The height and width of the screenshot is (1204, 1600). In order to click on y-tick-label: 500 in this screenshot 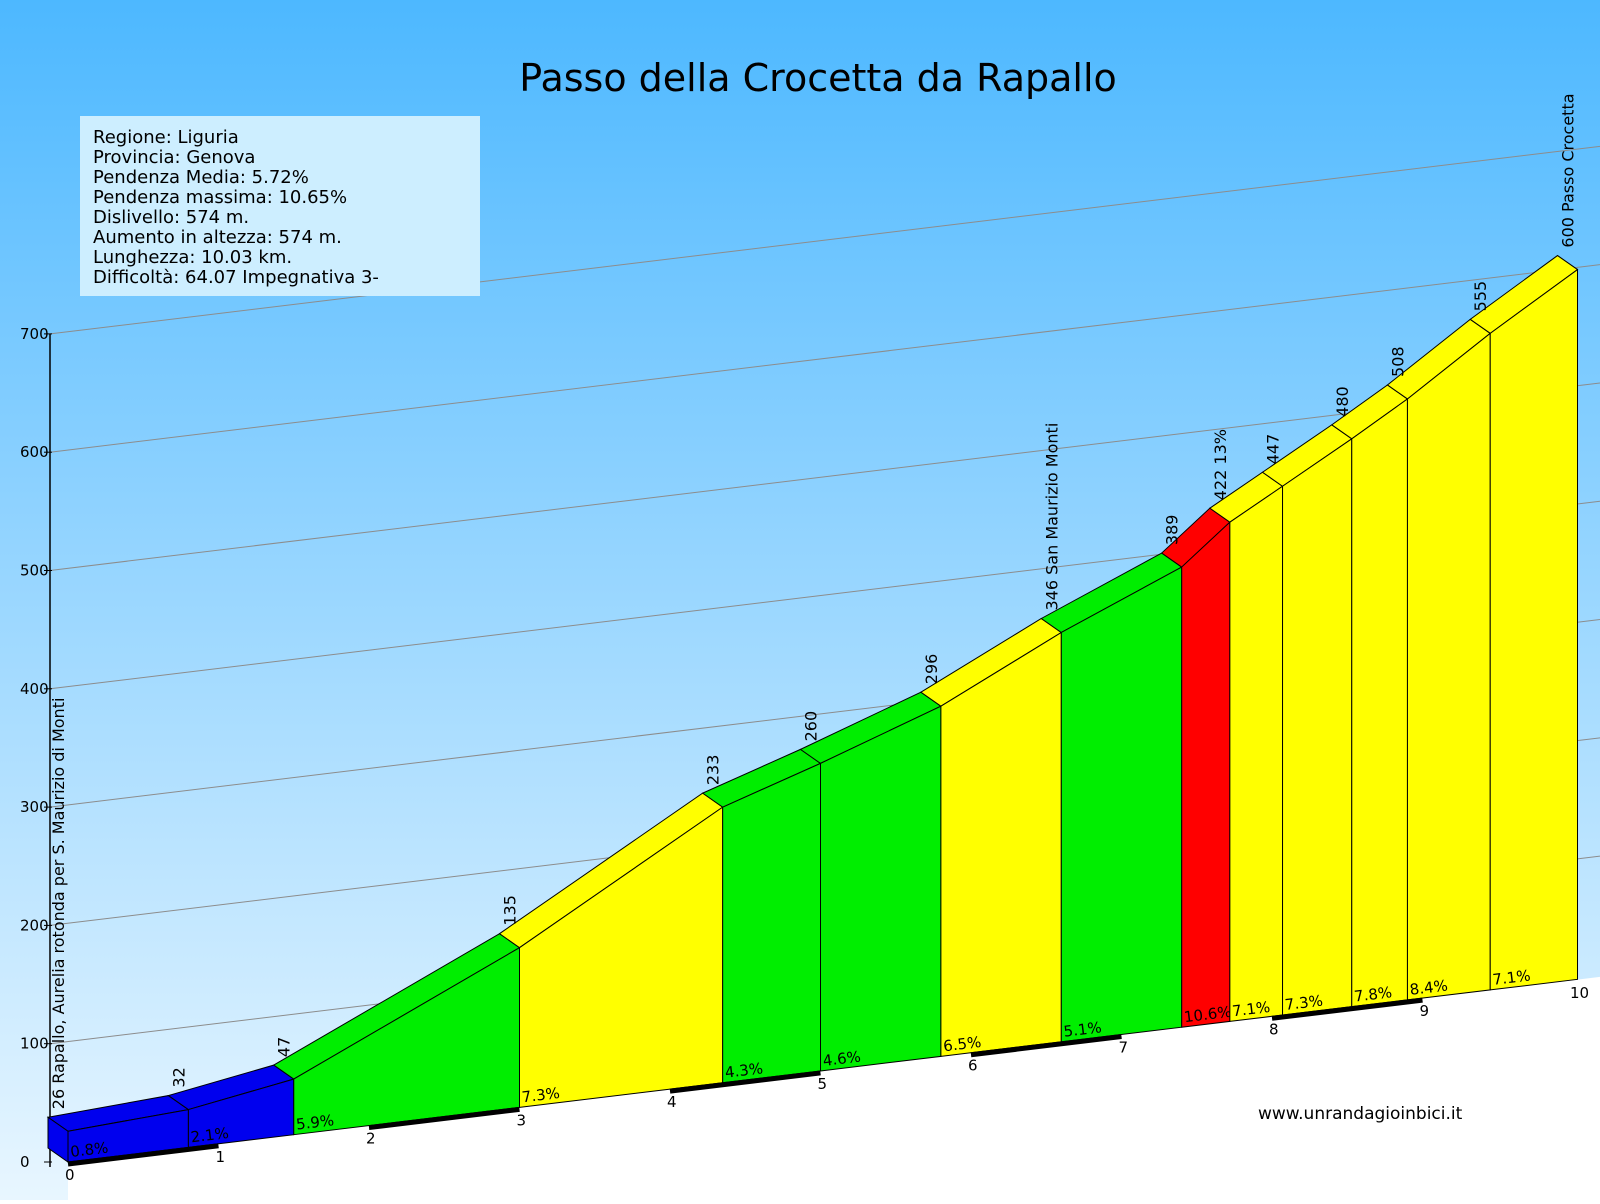, I will do `click(34, 571)`.